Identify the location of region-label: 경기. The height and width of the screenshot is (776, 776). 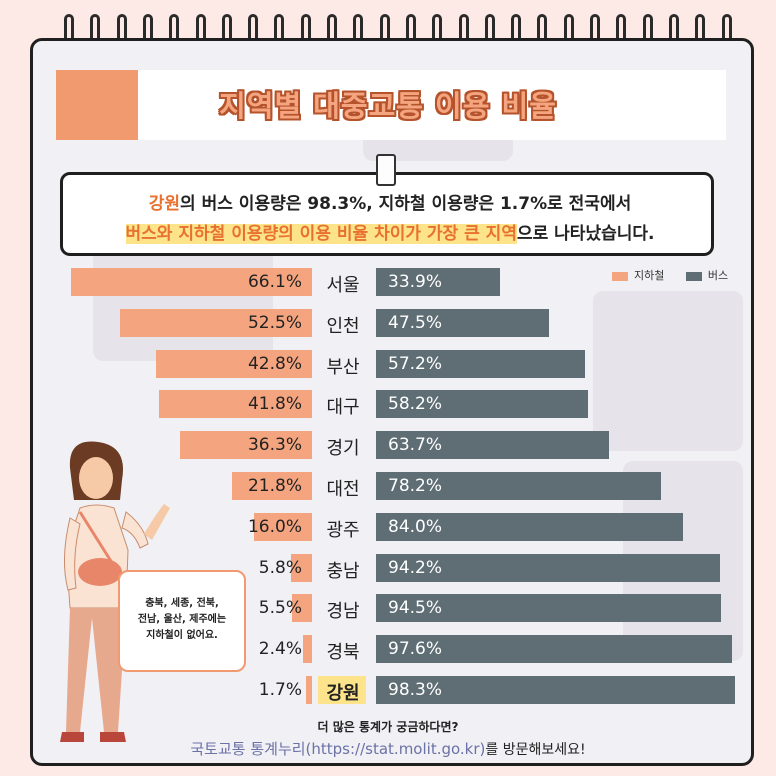
(343, 449).